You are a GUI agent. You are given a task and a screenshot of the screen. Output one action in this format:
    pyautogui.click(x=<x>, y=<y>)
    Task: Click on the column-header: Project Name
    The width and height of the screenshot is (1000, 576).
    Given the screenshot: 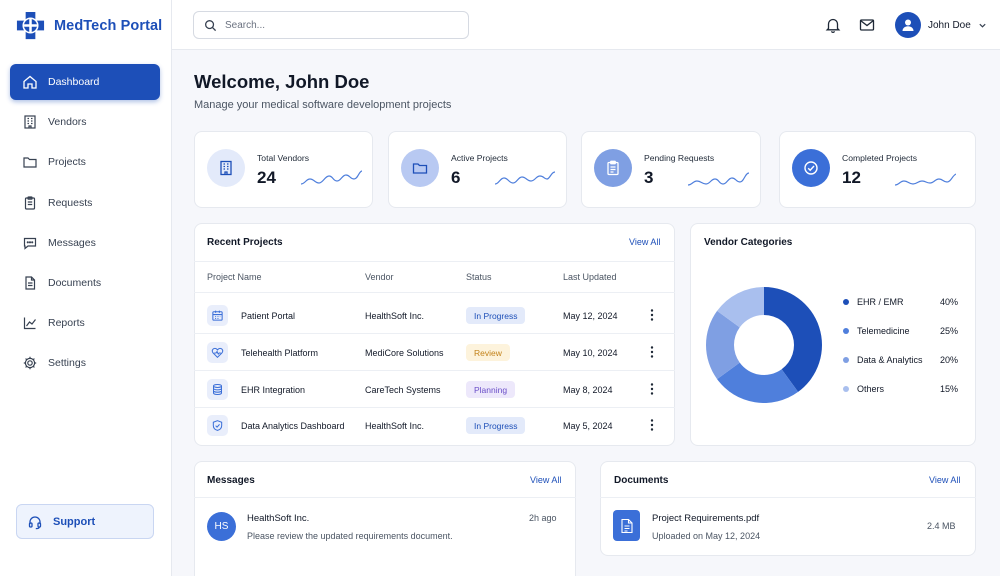 What is the action you would take?
    pyautogui.click(x=234, y=277)
    